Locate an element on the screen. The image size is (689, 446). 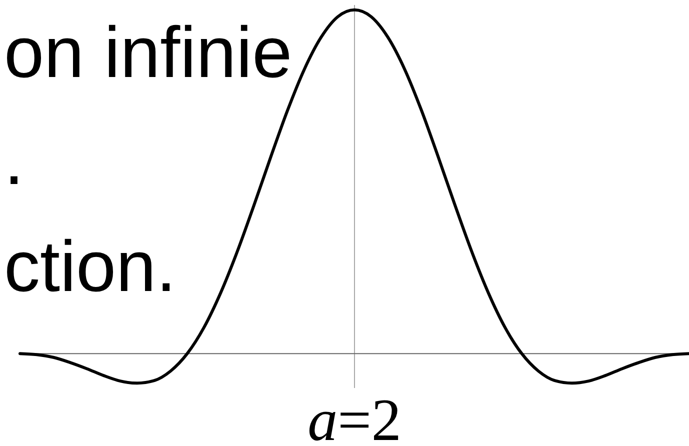
x-axis-title: a=2 is located at coordinates (355, 416).